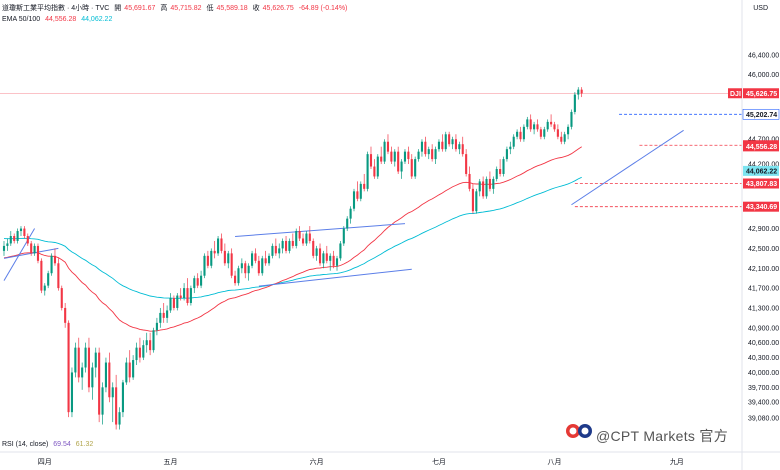 The image size is (780, 470). What do you see at coordinates (317, 461) in the screenshot?
I see `time-tick-label: 六月` at bounding box center [317, 461].